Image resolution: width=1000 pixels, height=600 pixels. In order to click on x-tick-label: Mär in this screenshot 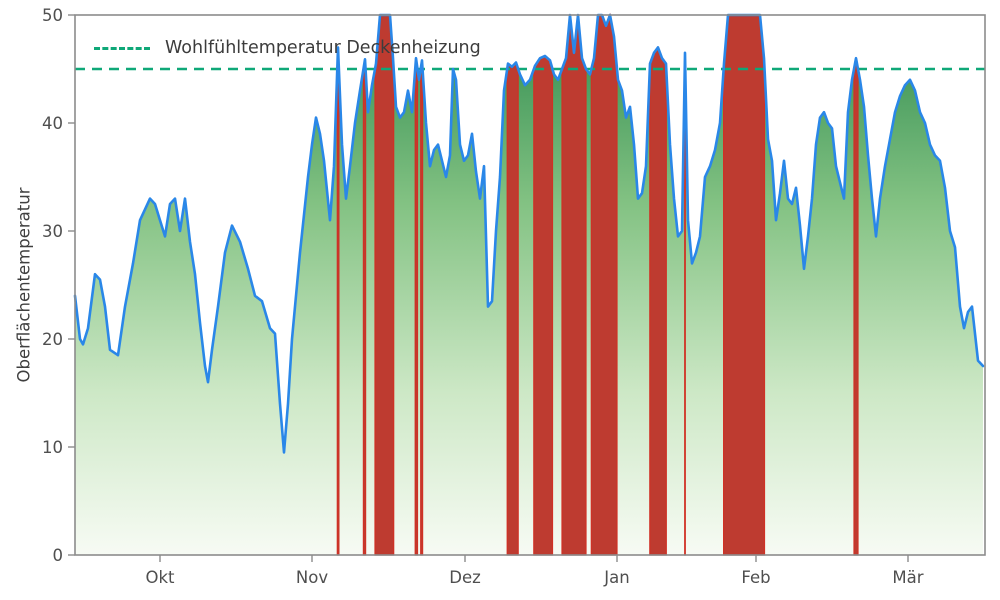, I will do `click(907, 577)`.